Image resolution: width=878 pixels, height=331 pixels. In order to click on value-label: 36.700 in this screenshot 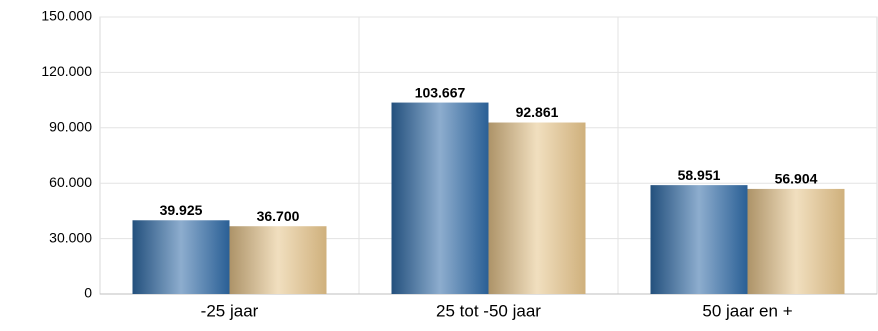, I will do `click(278, 216)`.